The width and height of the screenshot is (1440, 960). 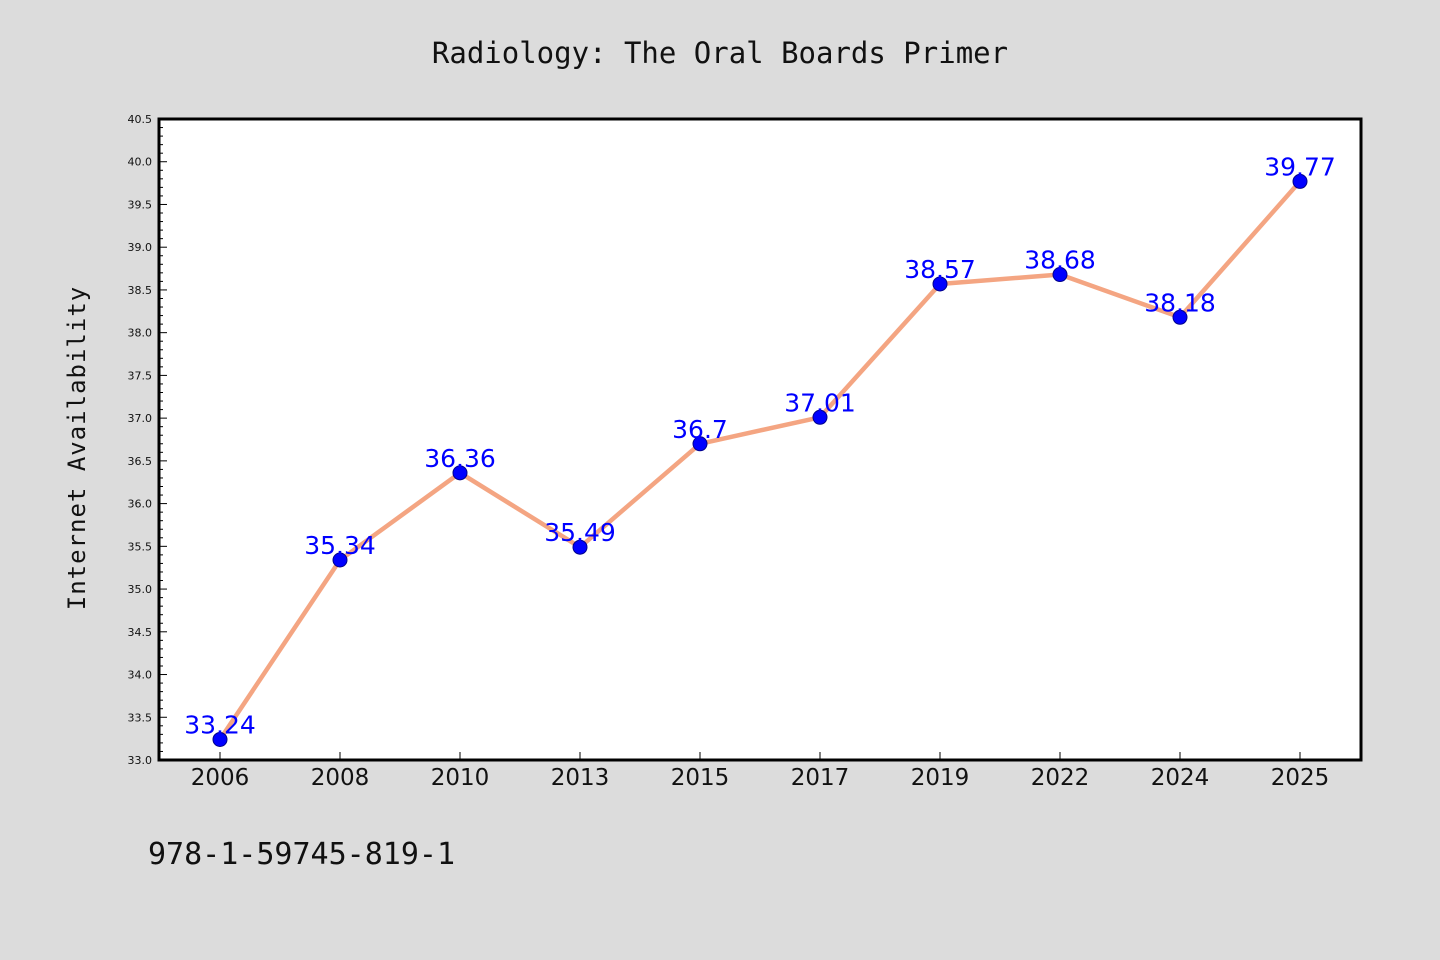 What do you see at coordinates (301, 854) in the screenshot?
I see `isbn-text: 978-1-59745-819-1` at bounding box center [301, 854].